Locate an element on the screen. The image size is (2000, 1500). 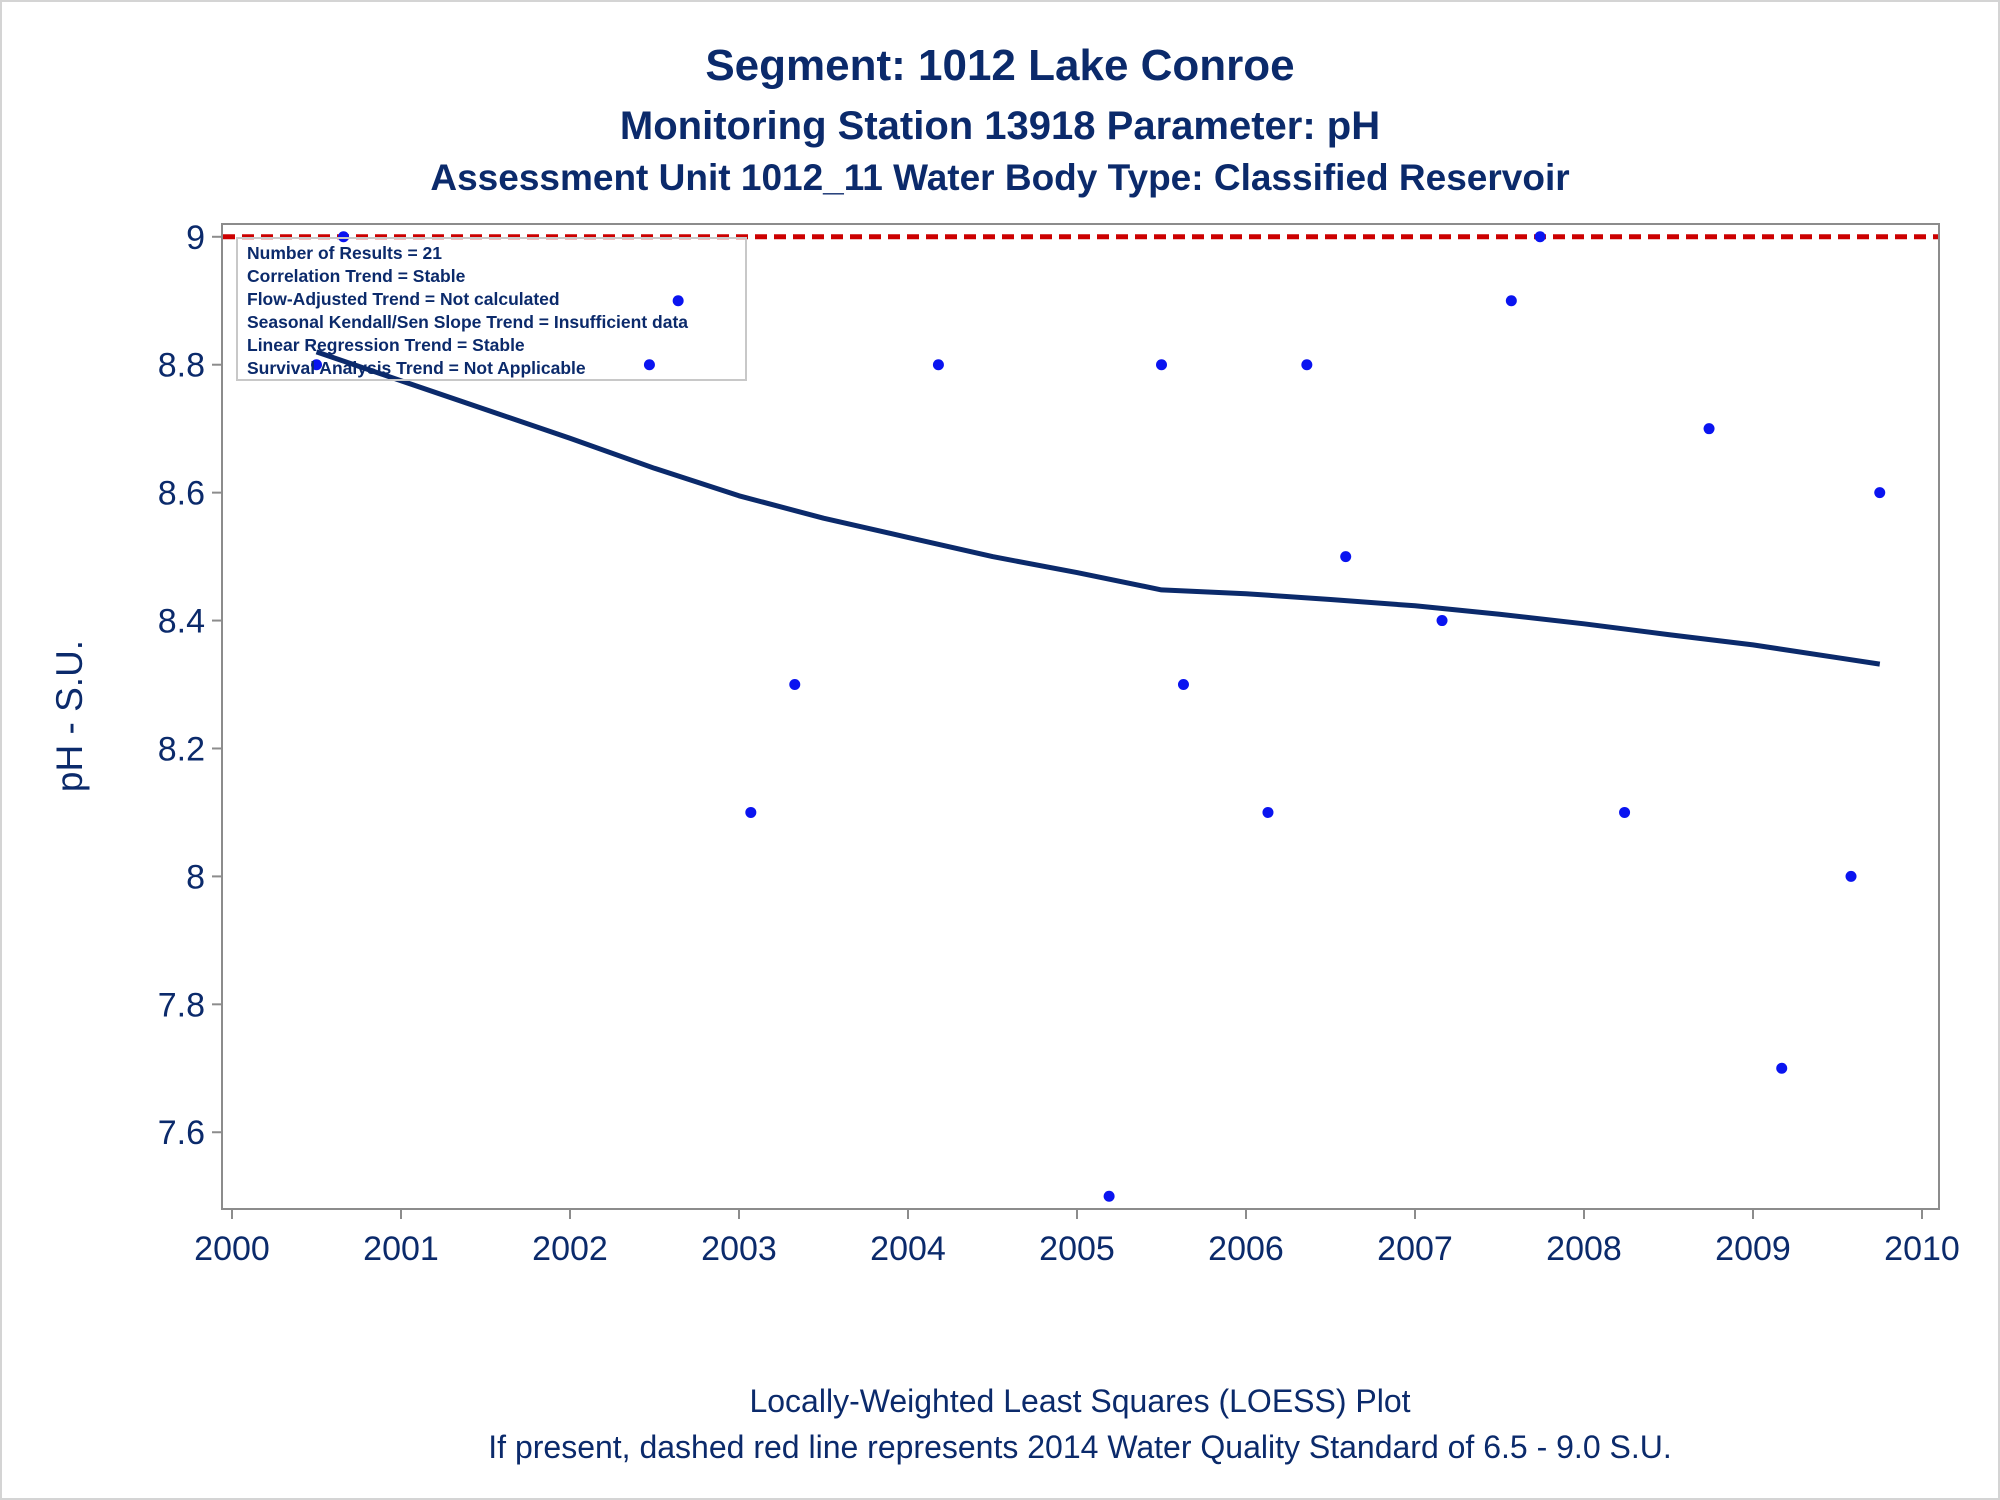
x-tick-label: 2010 is located at coordinates (1922, 1249).